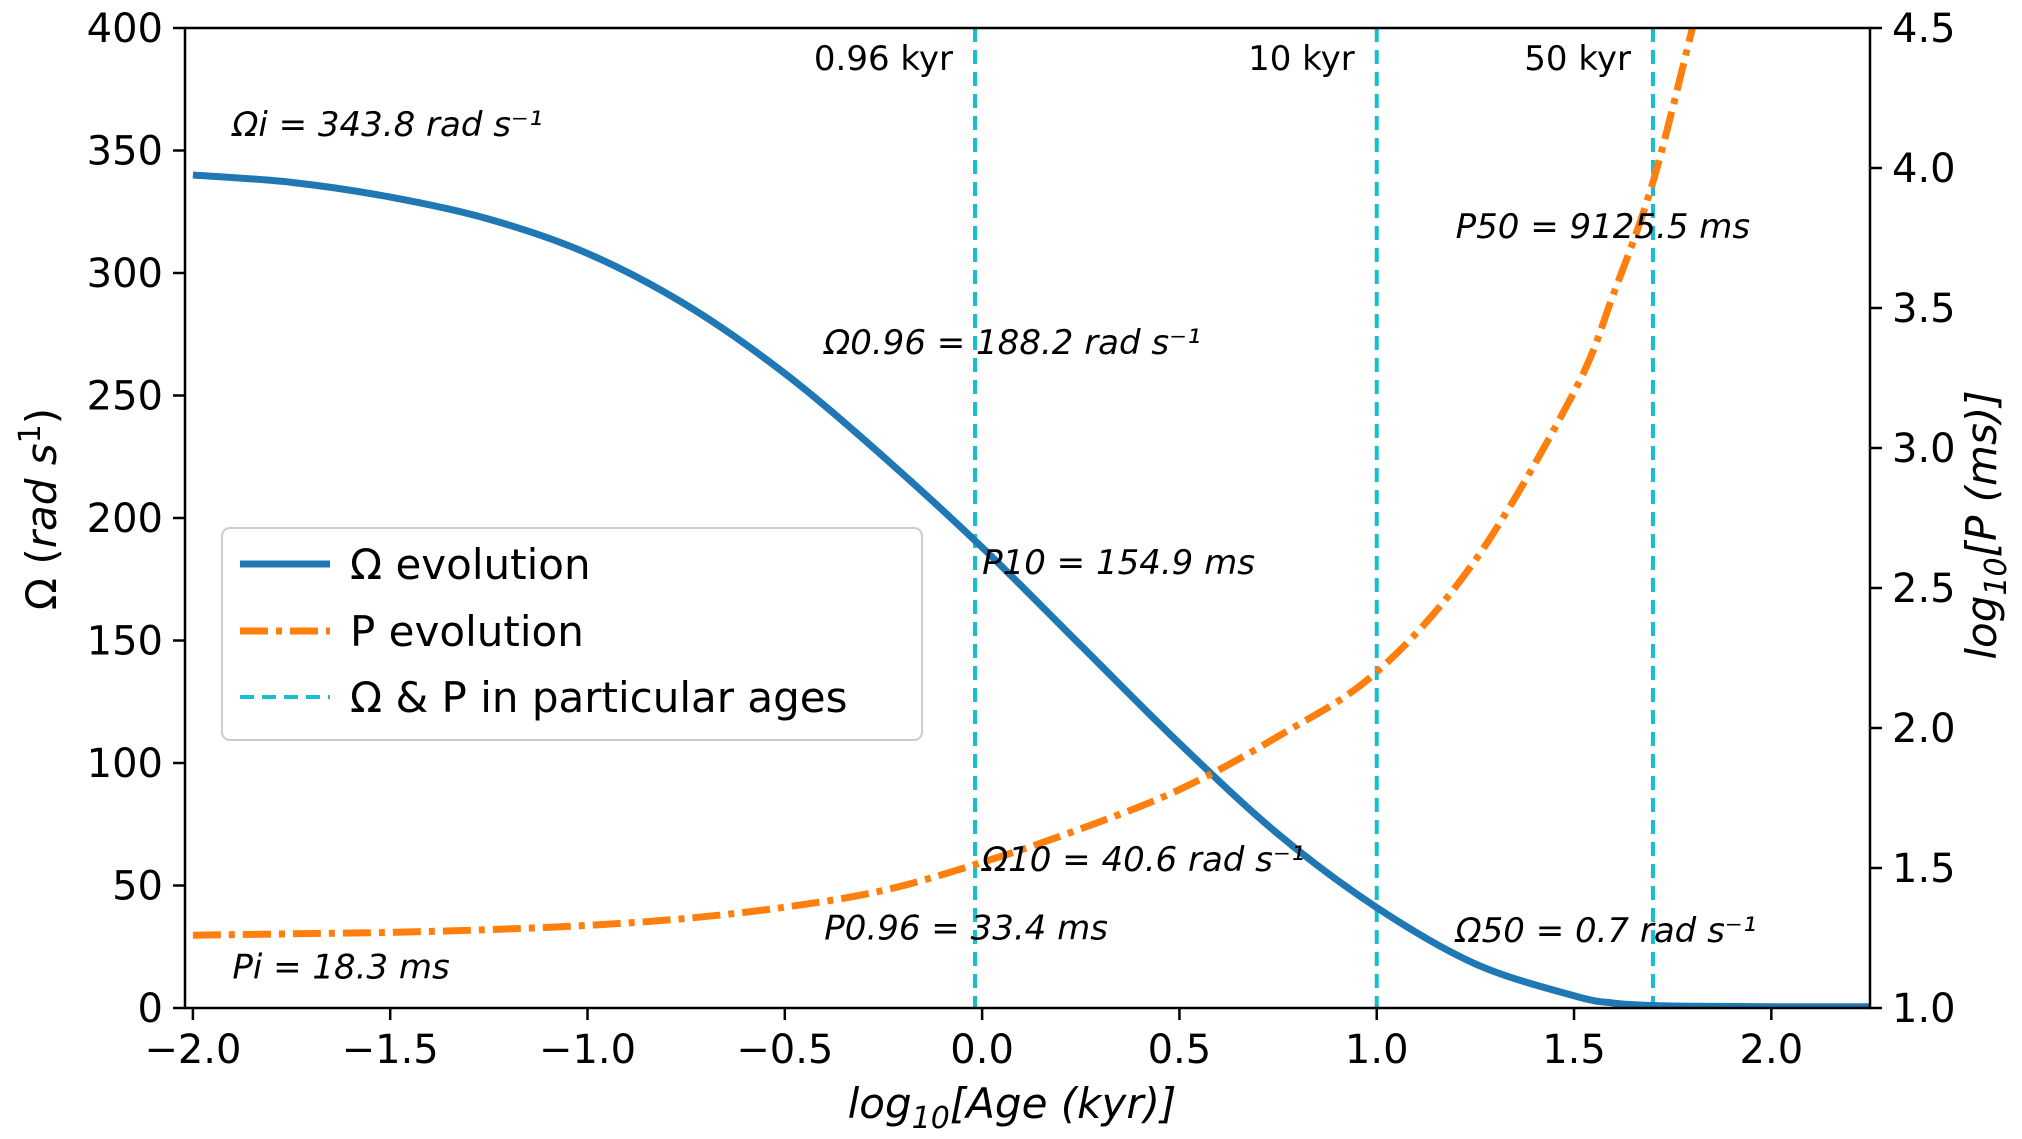 Image resolution: width=2022 pixels, height=1139 pixels. What do you see at coordinates (125, 764) in the screenshot?
I see `y-left-tick-label: 100` at bounding box center [125, 764].